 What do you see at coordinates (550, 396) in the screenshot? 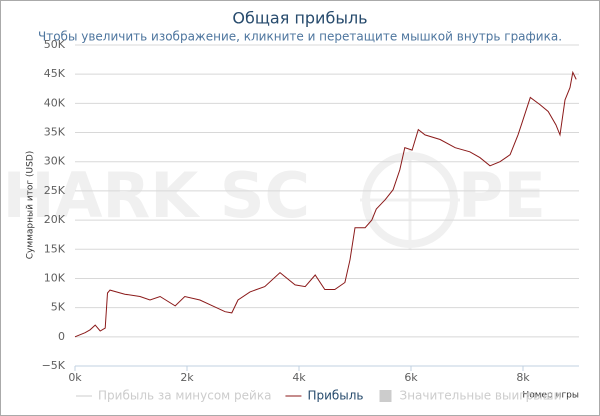
I see `x-axis-label: Номер игры` at bounding box center [550, 396].